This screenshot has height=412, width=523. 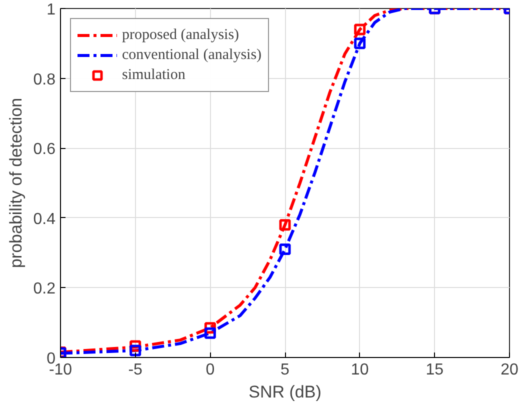 I want to click on legend-label: proposed (analysis), so click(x=181, y=35).